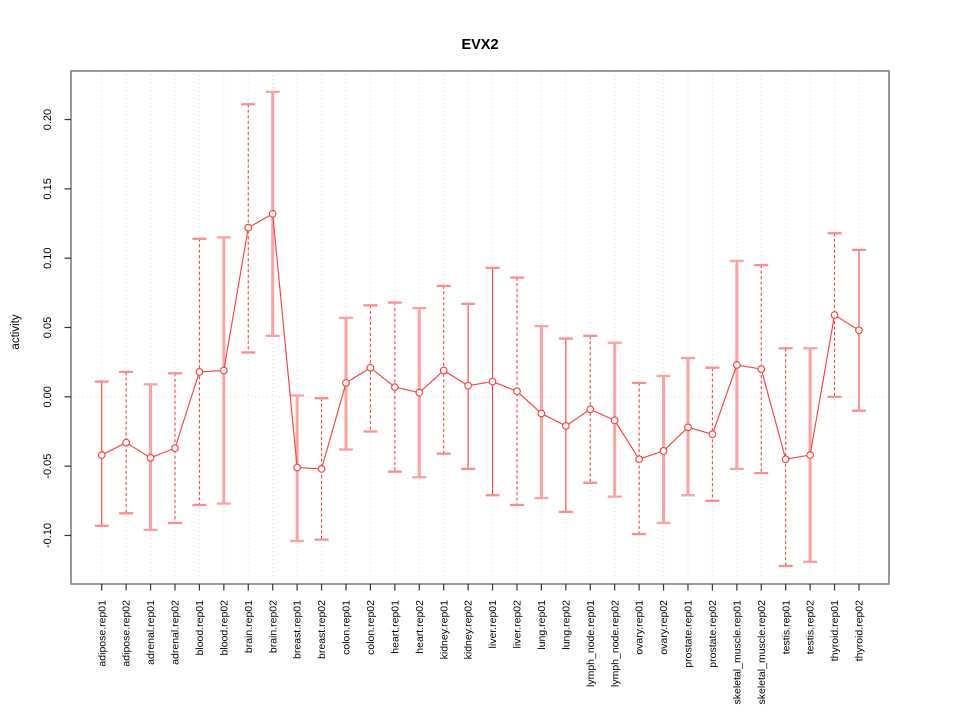 The image size is (960, 720). Describe the element at coordinates (786, 627) in the screenshot. I see `x-tick-label: testis.rep01` at that location.